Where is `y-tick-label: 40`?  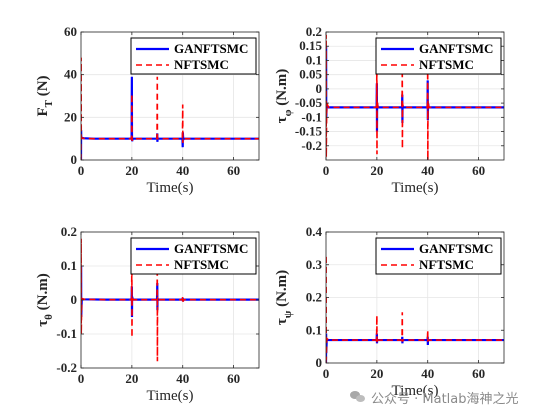 y-tick-label: 40 is located at coordinates (70, 74).